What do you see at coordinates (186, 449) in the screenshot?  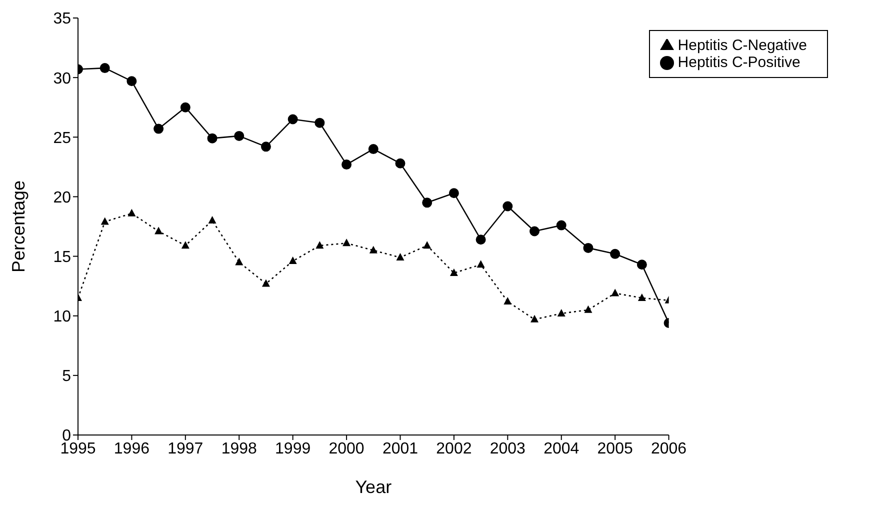 I see `x-tick-label: 1997` at bounding box center [186, 449].